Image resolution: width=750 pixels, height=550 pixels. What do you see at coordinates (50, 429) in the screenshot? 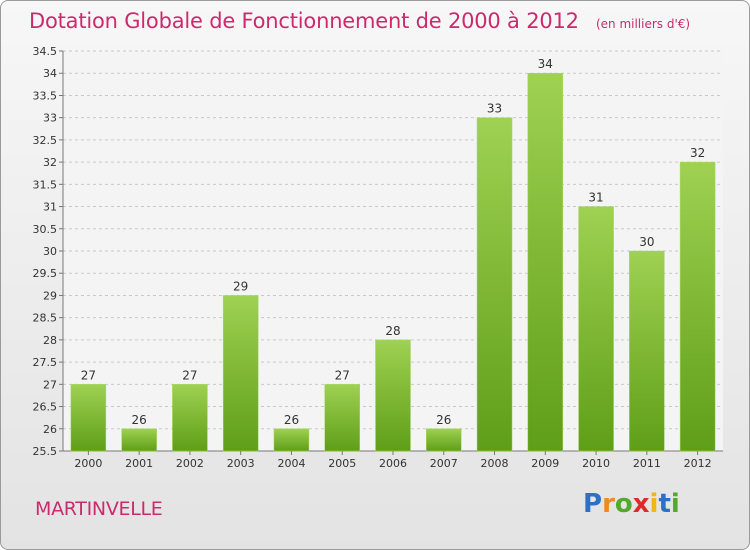
I see `y-tick-label: 26` at bounding box center [50, 429].